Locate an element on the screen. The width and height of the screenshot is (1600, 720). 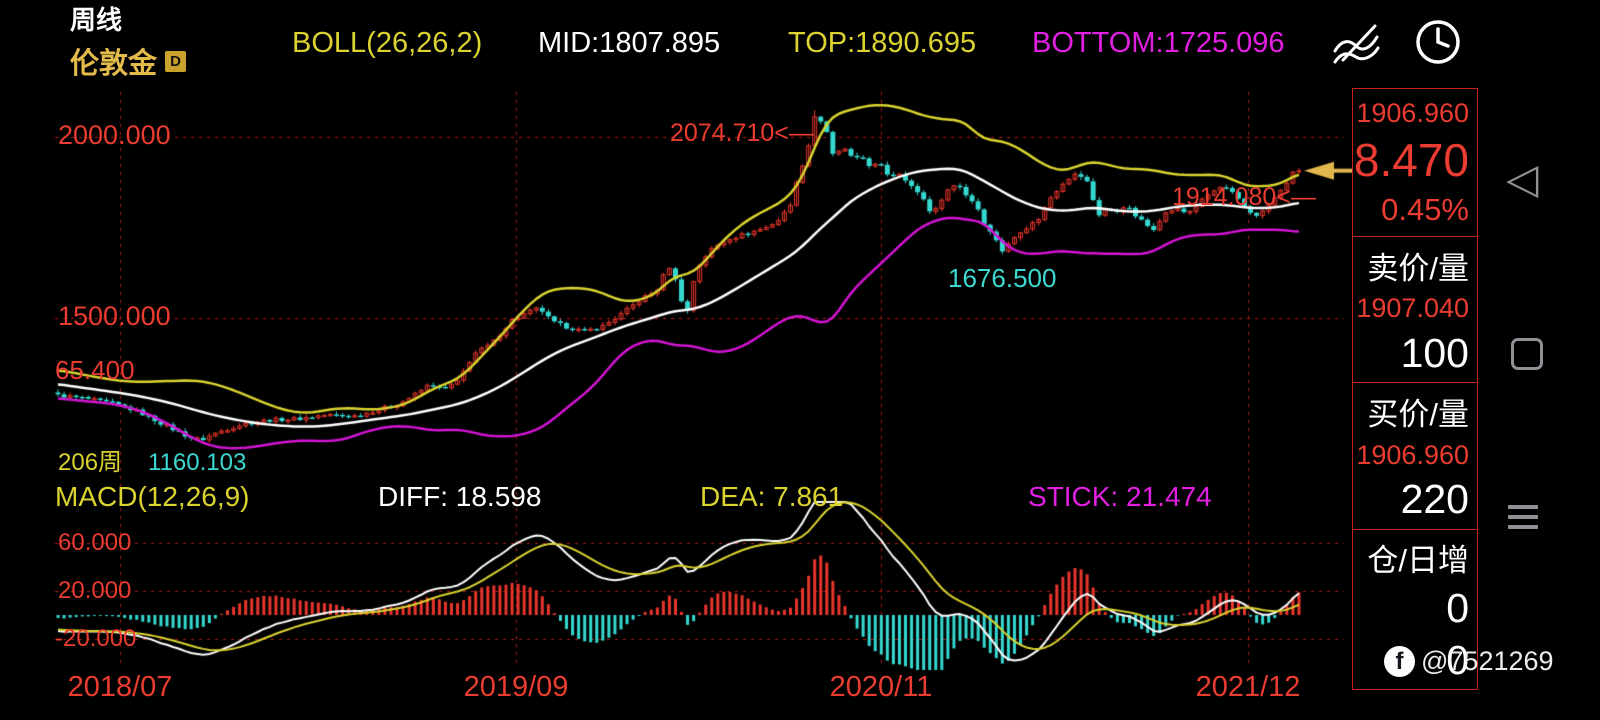
x-axis-label-2018-07: 2018/07 is located at coordinates (120, 687).